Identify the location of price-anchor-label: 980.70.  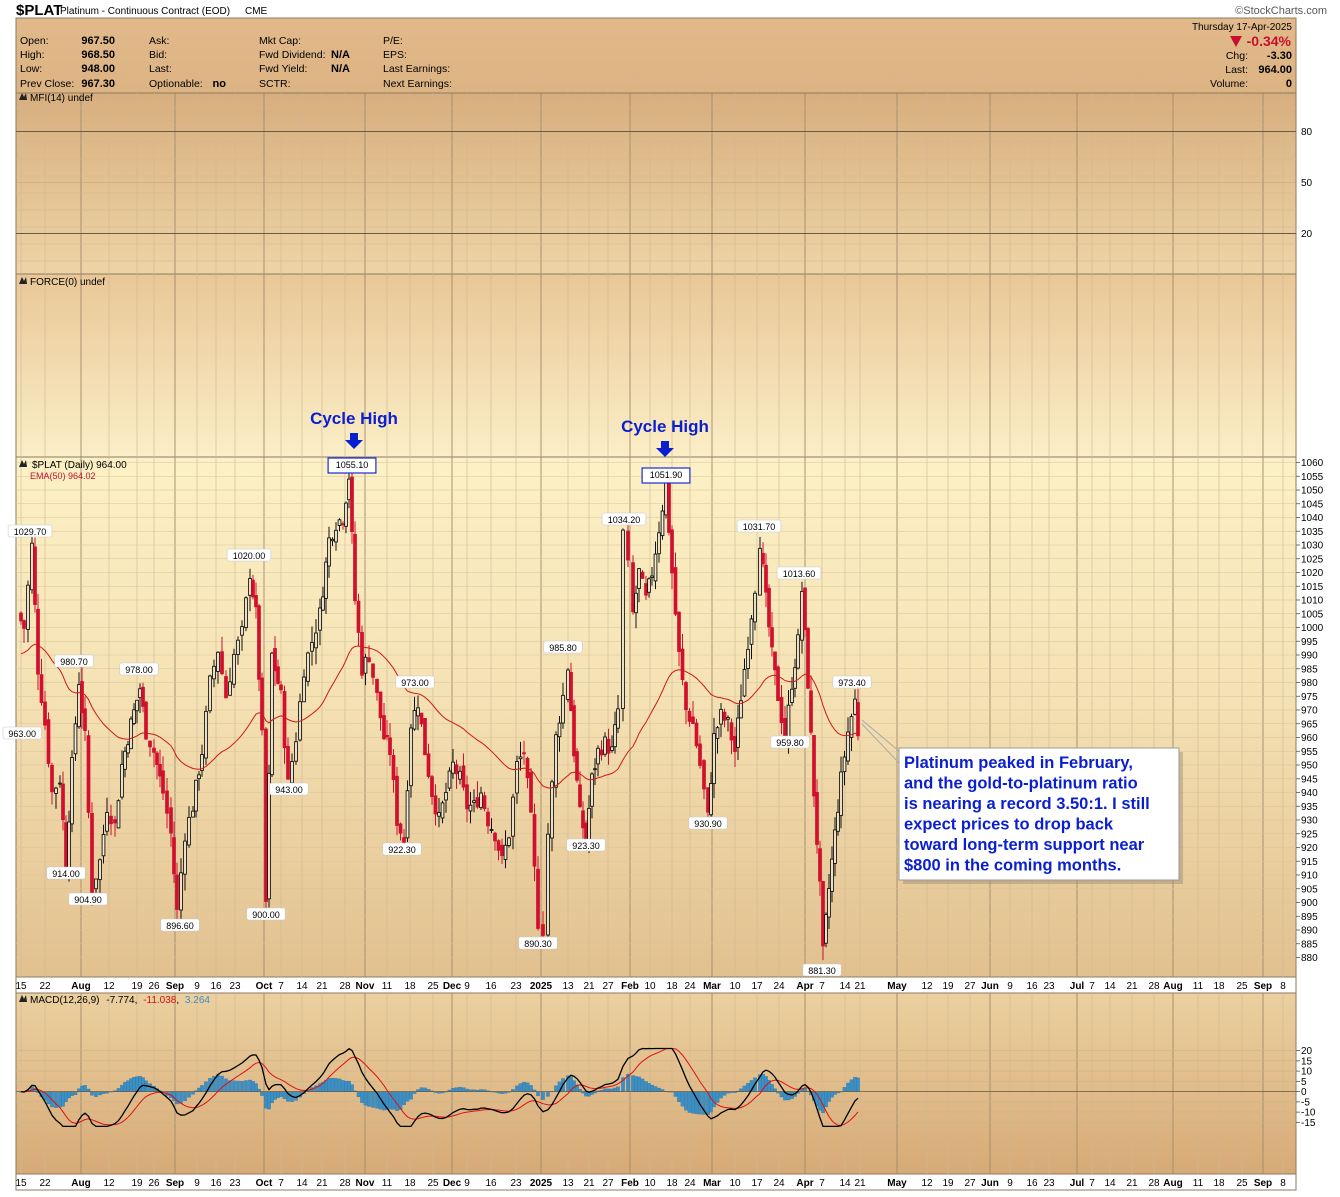
(74, 662).